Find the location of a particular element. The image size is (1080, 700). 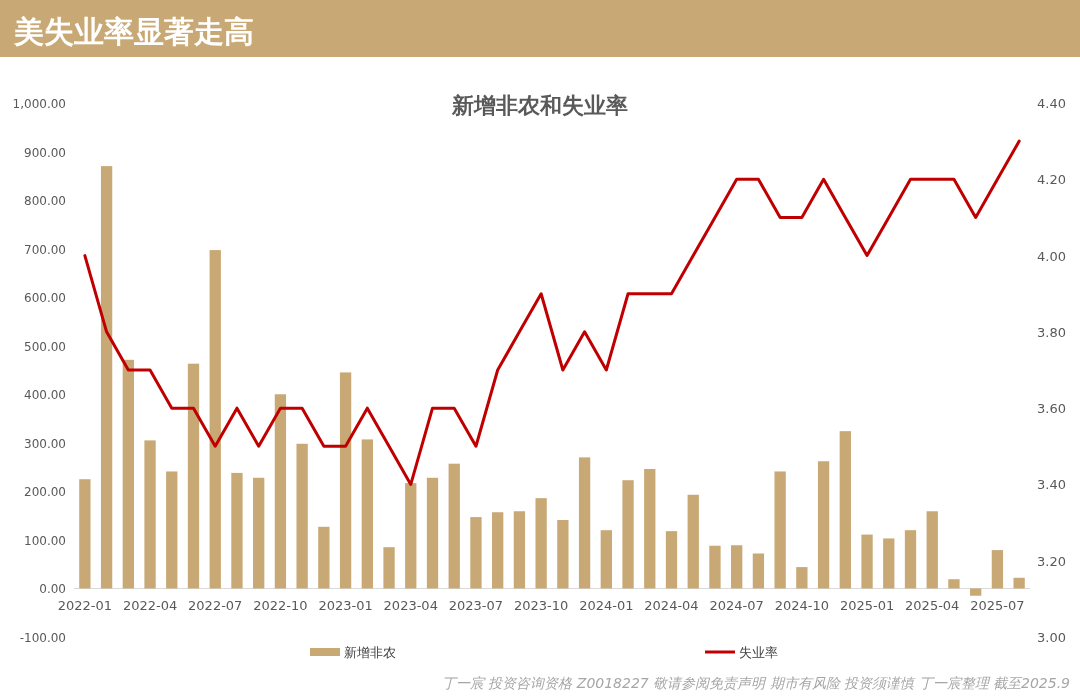

y-tick-label: -100.00 is located at coordinates (42, 638).